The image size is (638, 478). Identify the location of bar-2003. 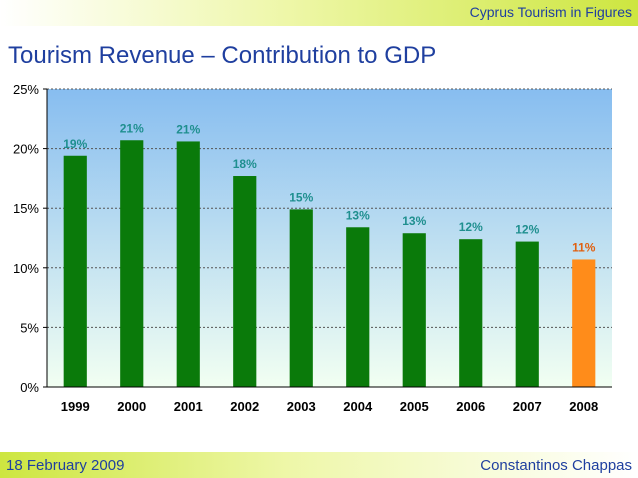
(301, 298).